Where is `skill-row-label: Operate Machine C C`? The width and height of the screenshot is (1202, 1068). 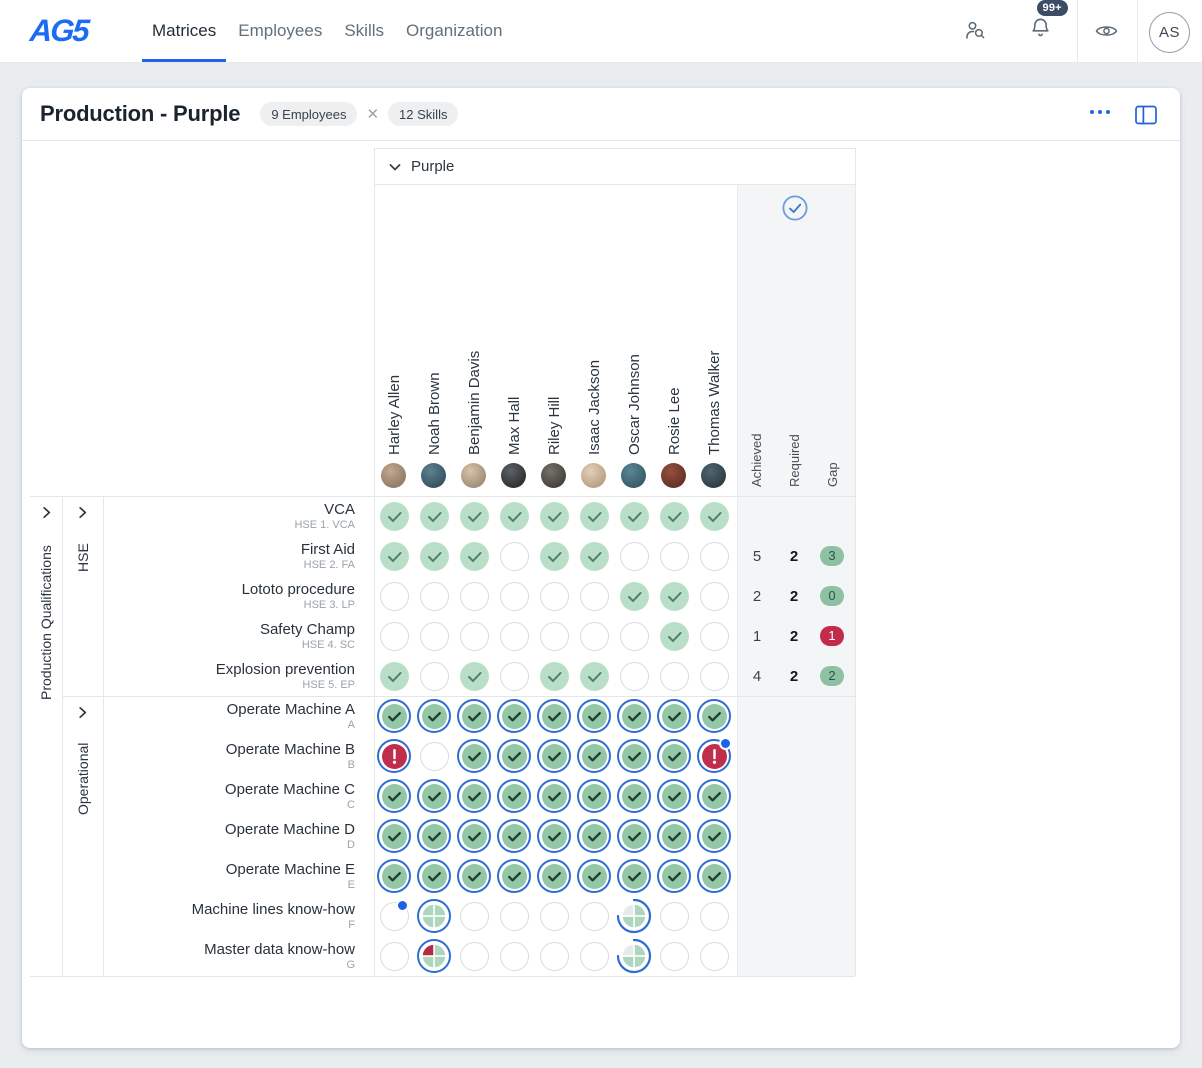 skill-row-label: Operate Machine C C is located at coordinates (289, 795).